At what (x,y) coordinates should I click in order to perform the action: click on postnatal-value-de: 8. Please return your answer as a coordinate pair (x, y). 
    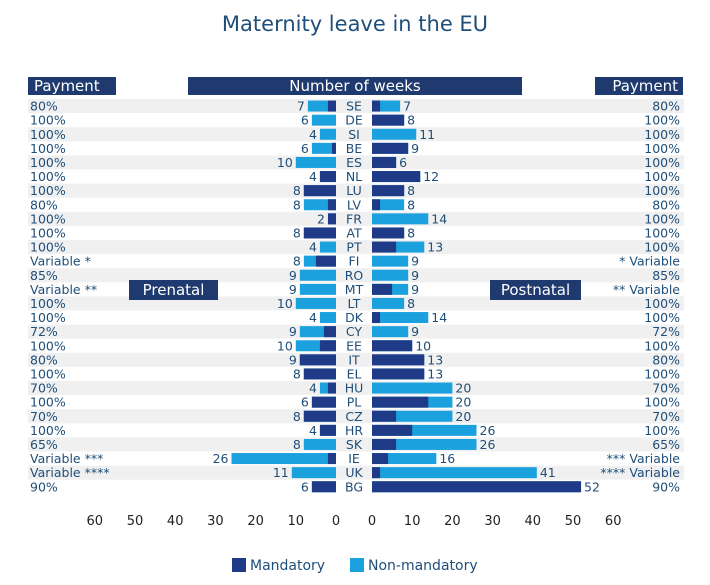
    Looking at the image, I should click on (411, 120).